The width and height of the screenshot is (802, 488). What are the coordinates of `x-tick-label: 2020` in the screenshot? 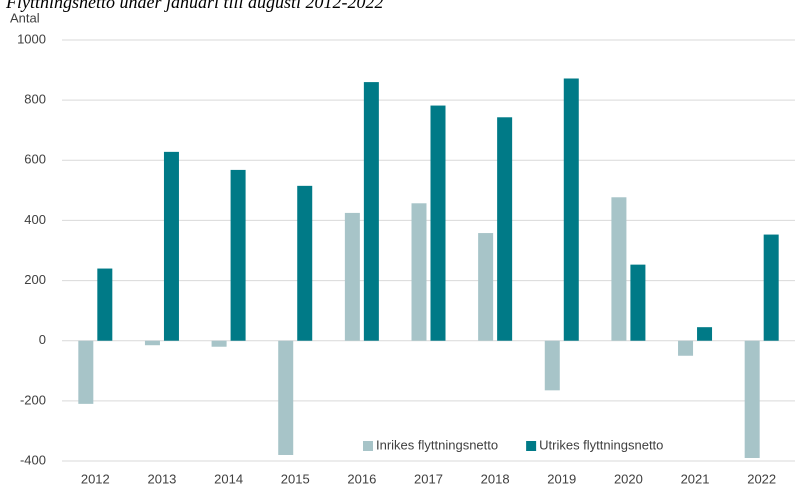 It's located at (628, 478).